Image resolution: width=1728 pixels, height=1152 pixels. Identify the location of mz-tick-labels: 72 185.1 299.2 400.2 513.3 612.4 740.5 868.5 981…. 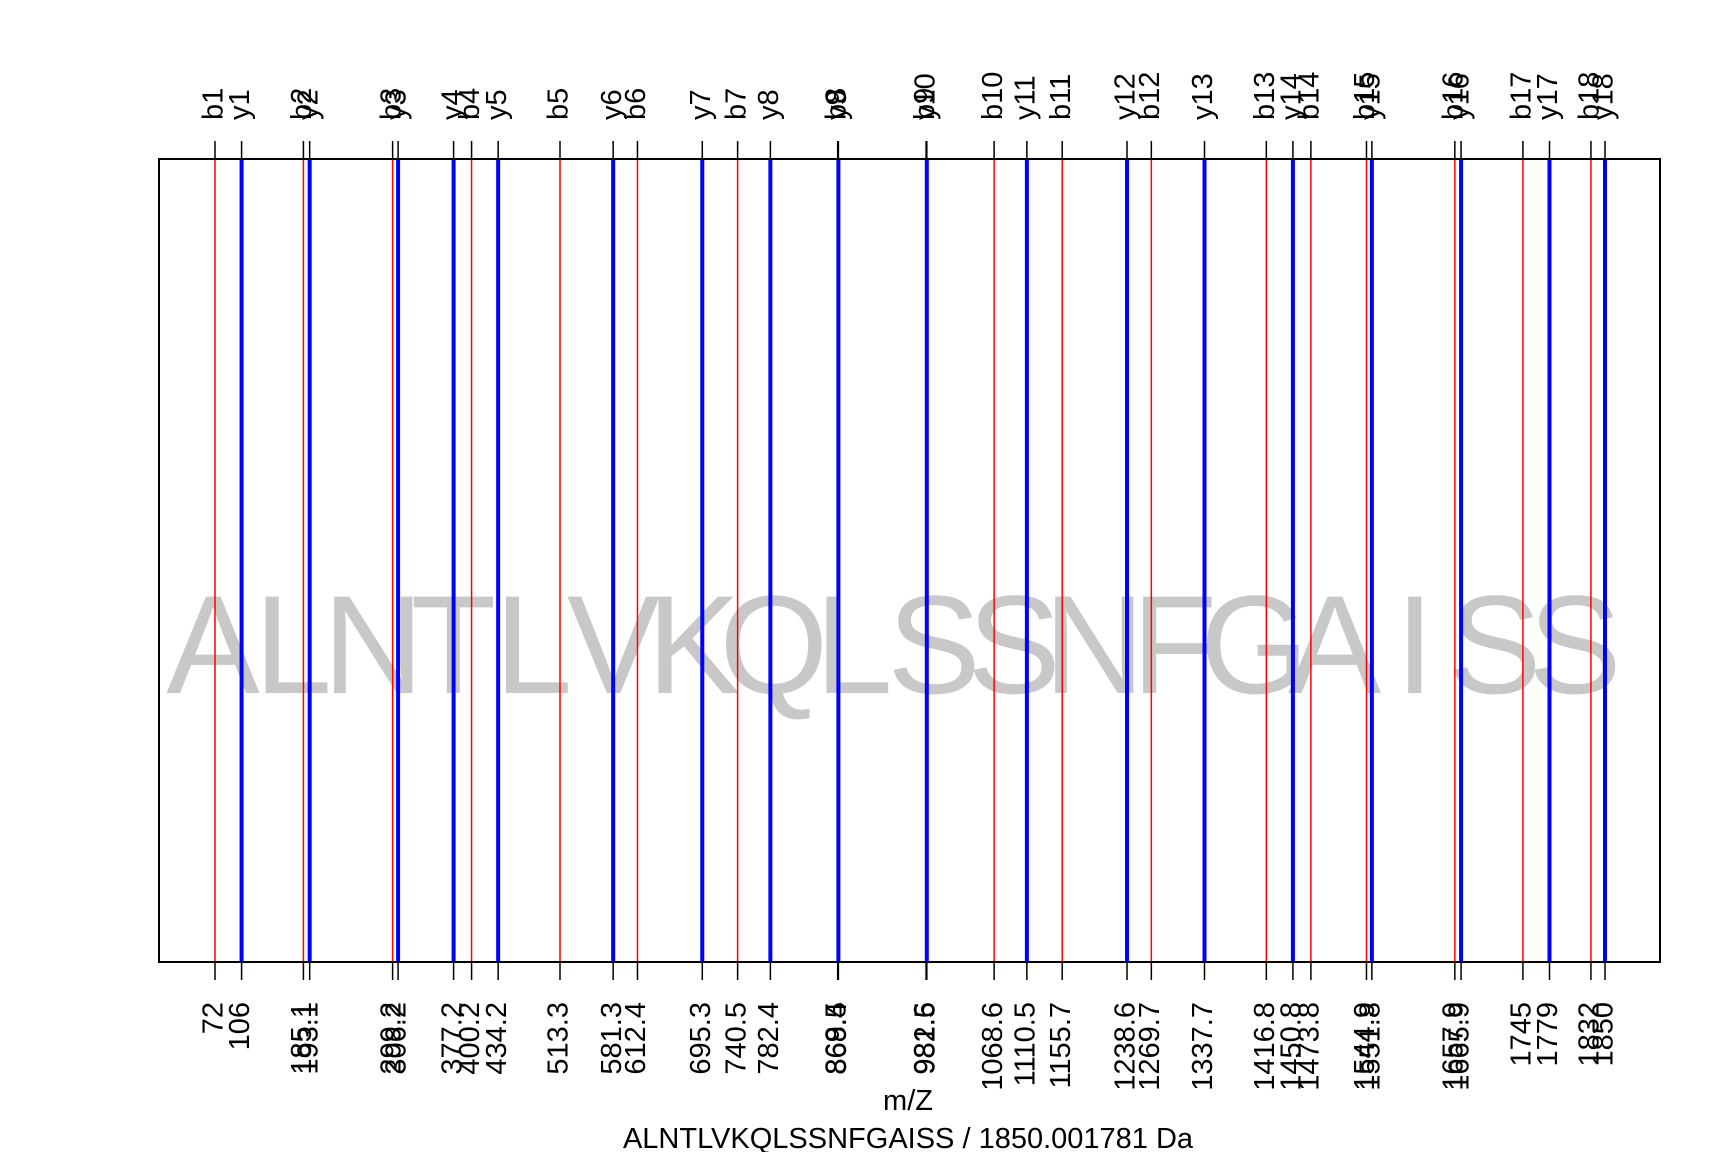
(909, 1046).